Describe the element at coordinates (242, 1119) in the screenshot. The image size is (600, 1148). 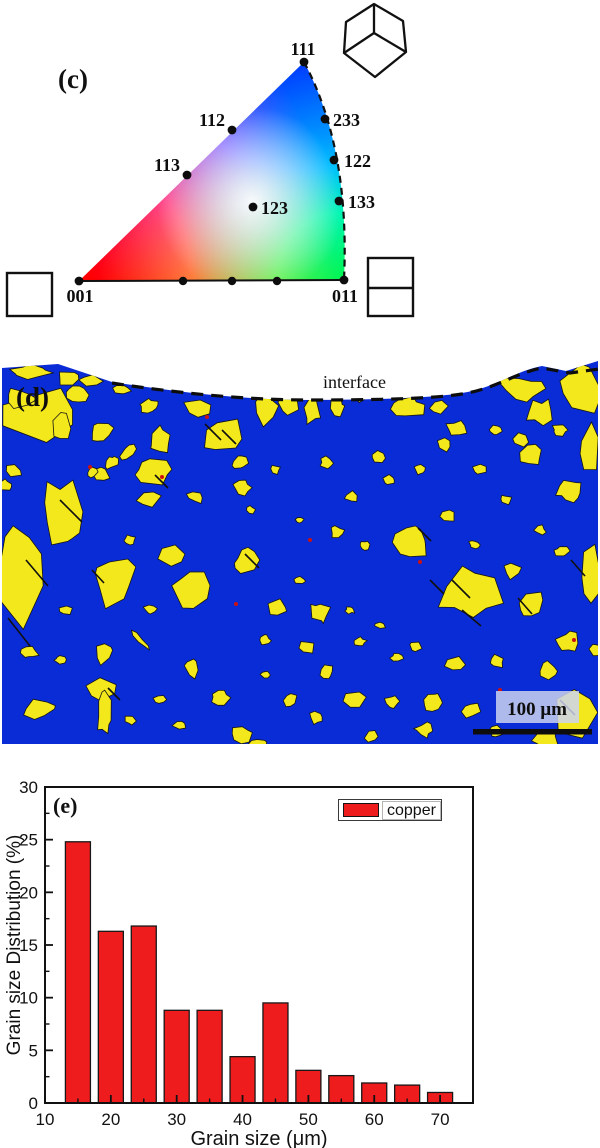
I see `x-tick-label: 40` at that location.